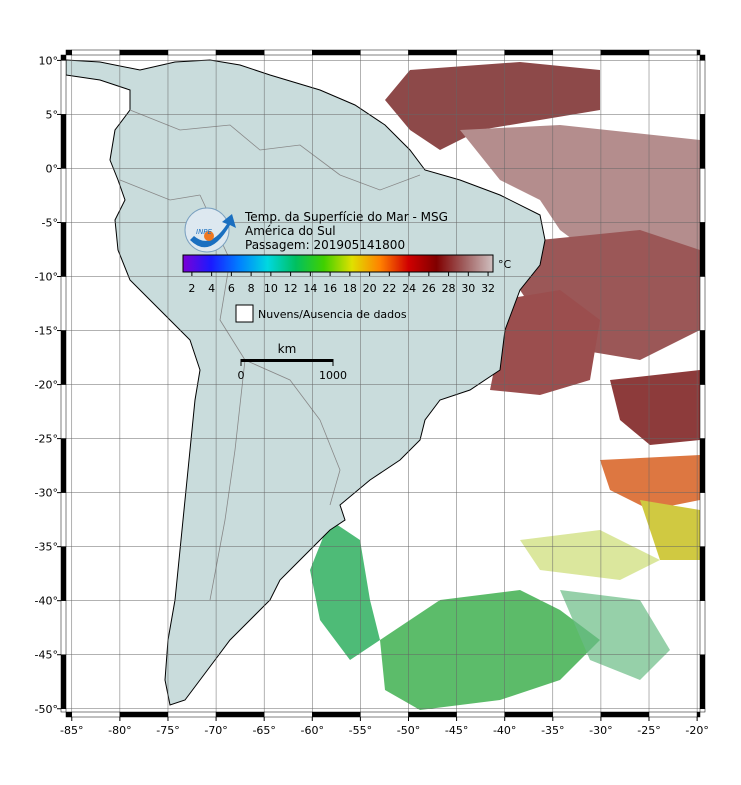 The height and width of the screenshot is (785, 741). Describe the element at coordinates (211, 288) in the screenshot. I see `colorbar-tick-label: 4` at that location.